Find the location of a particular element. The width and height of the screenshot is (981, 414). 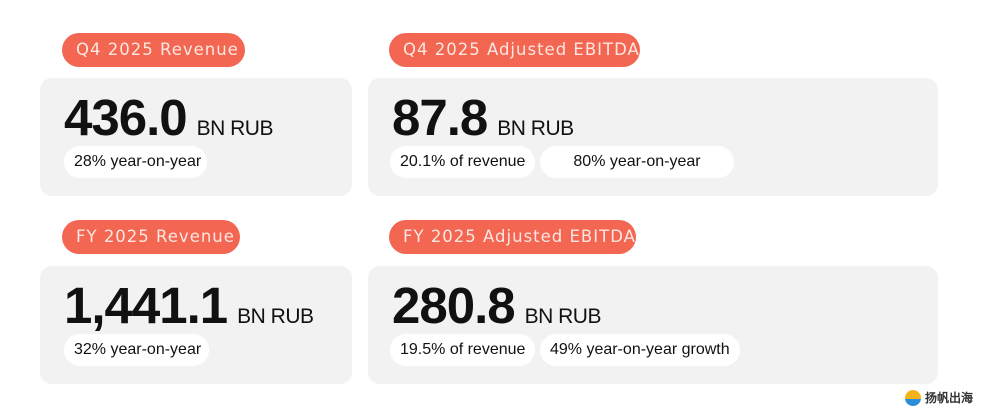

logo-icon is located at coordinates (912, 397).